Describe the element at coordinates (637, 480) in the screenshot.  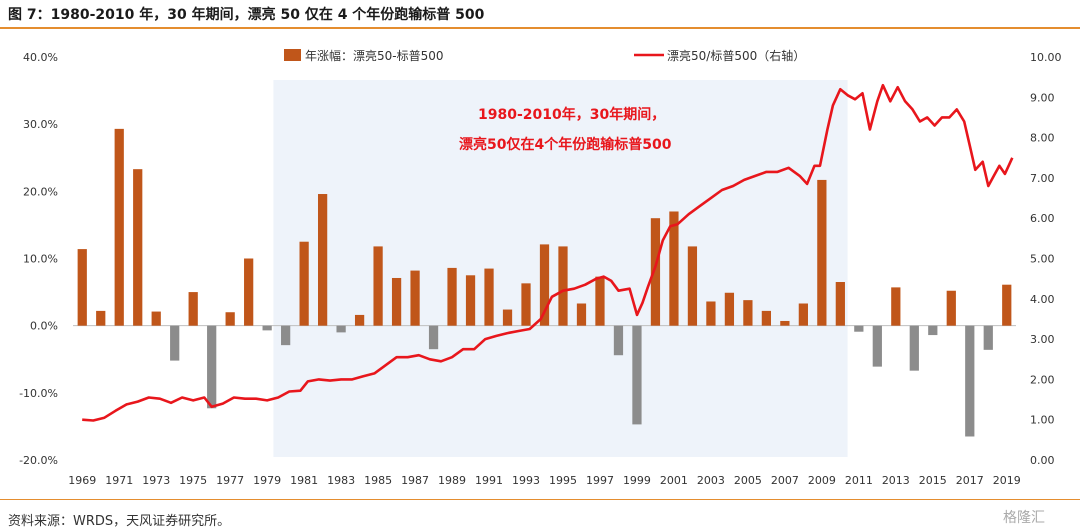
I see `x-axis-tick-label: 1999` at that location.